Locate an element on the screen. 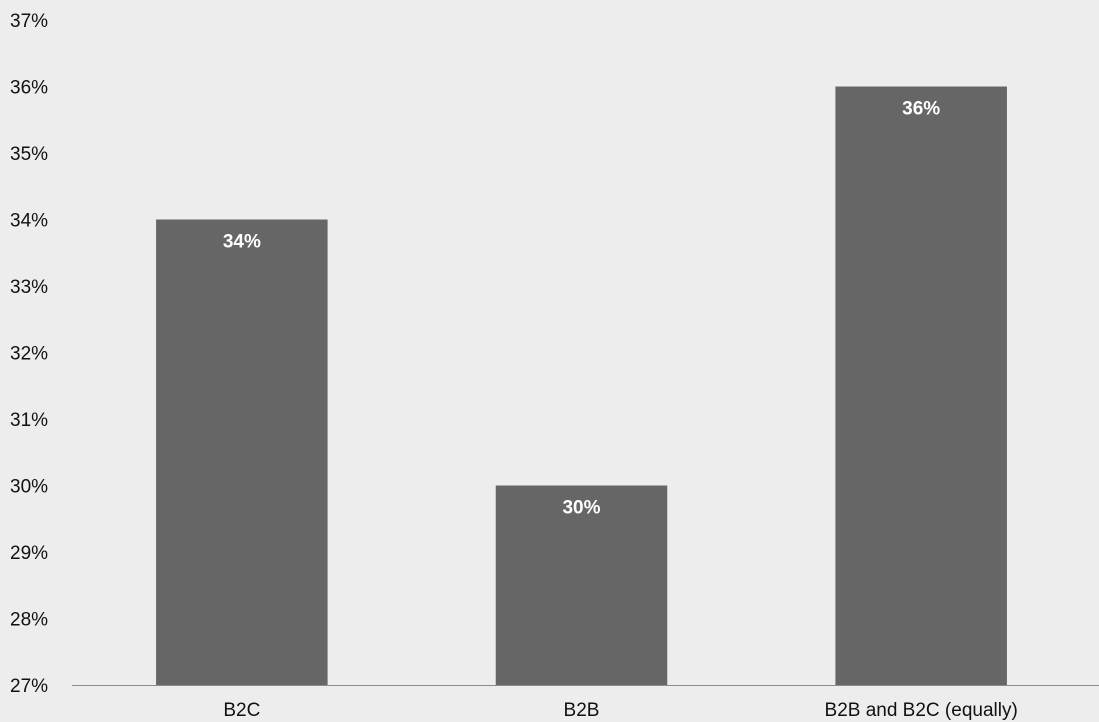 The height and width of the screenshot is (722, 1099). y-tick-label: 28% is located at coordinates (29, 620).